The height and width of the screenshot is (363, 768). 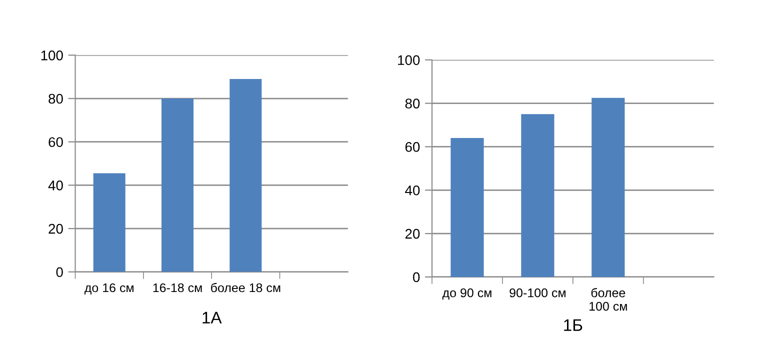 What do you see at coordinates (109, 289) in the screenshot?
I see `x-tick-label: до 16 см` at bounding box center [109, 289].